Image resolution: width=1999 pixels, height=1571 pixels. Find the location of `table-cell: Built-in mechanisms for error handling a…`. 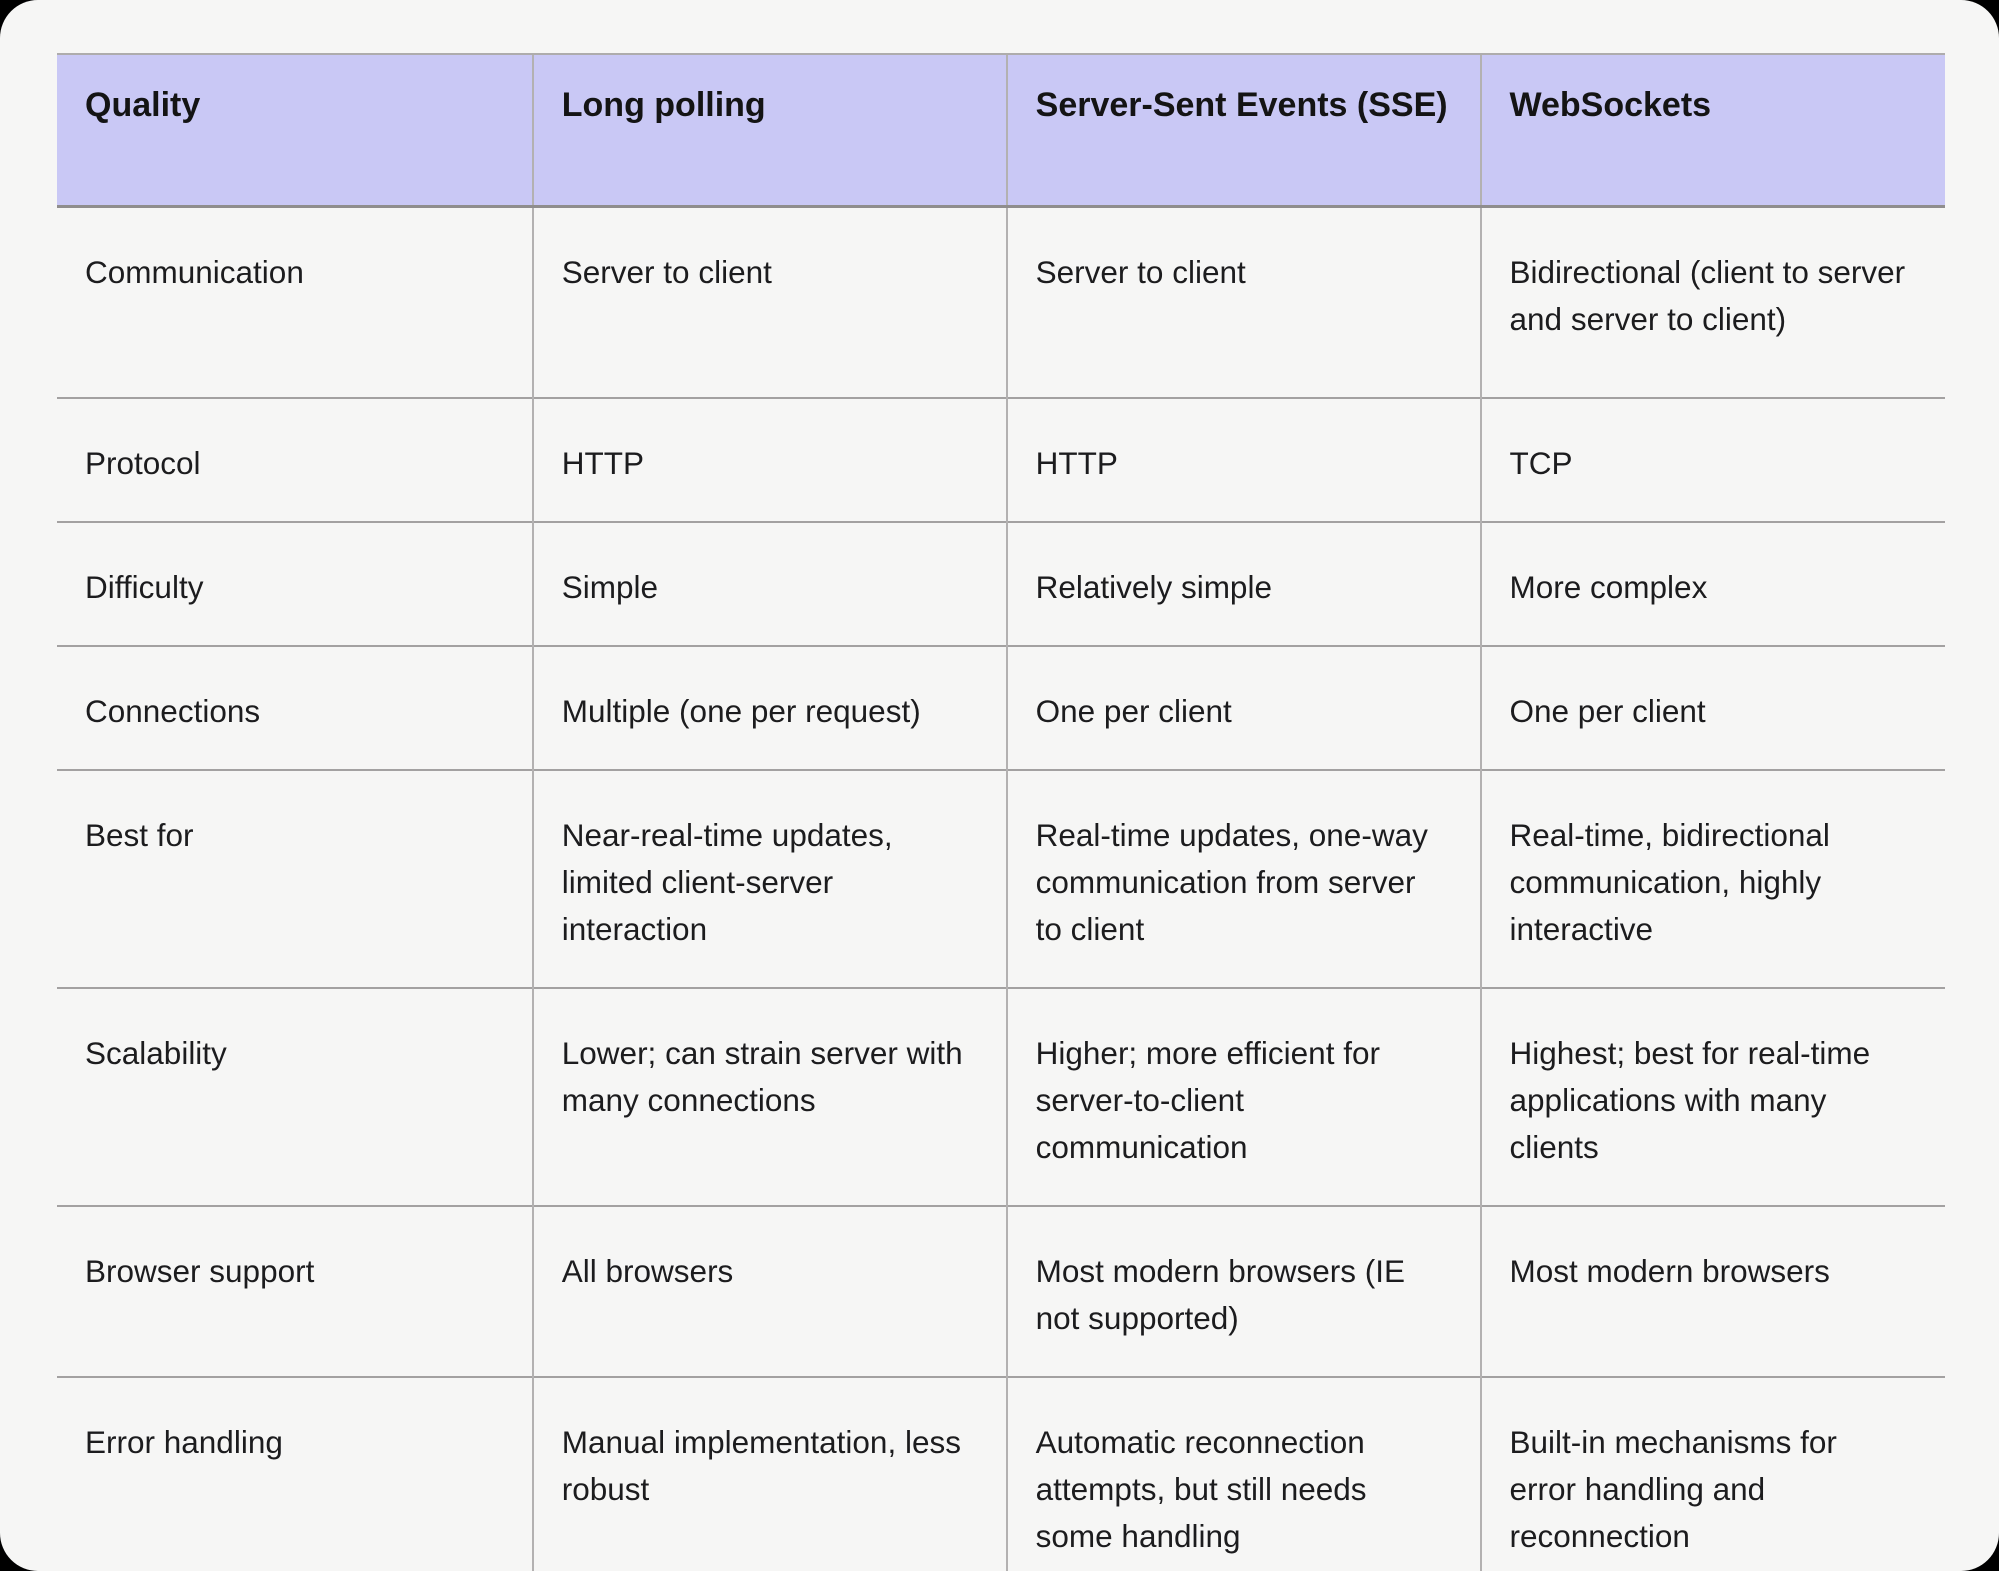

table-cell: Built-in mechanisms for error handling a… is located at coordinates (1712, 1473).